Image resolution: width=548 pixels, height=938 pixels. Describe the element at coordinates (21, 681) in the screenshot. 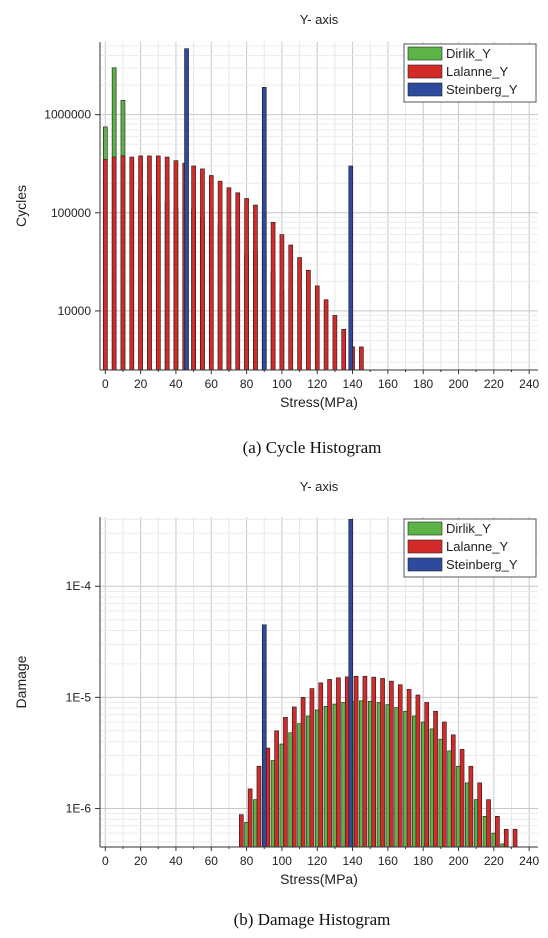

I see `y-axis-title-b: Damage` at that location.